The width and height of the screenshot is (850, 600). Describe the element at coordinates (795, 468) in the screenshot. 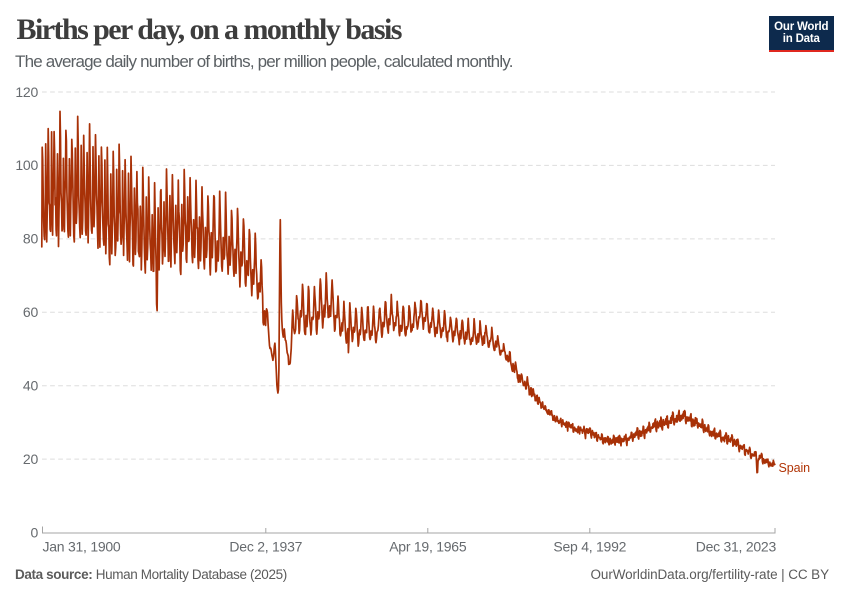

I see `svg-text: Spain` at that location.